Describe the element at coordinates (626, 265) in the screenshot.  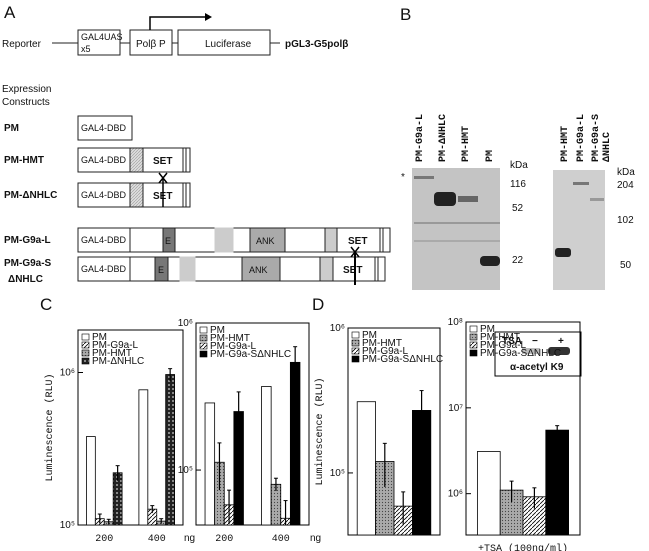
I see `marker-label: 50` at that location.